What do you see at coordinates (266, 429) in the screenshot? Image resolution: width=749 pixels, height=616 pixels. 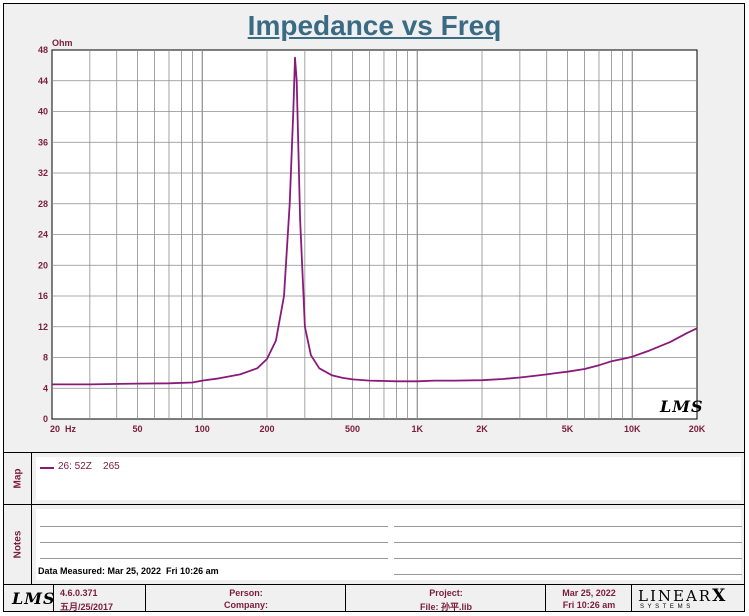 I see `x-tick-label: 200` at bounding box center [266, 429].